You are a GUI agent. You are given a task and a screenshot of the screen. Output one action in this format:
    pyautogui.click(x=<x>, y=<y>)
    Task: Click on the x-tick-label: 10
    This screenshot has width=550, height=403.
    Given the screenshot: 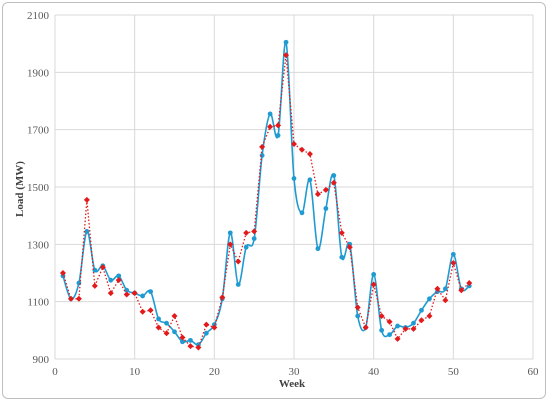 What is the action you would take?
    pyautogui.click(x=135, y=372)
    